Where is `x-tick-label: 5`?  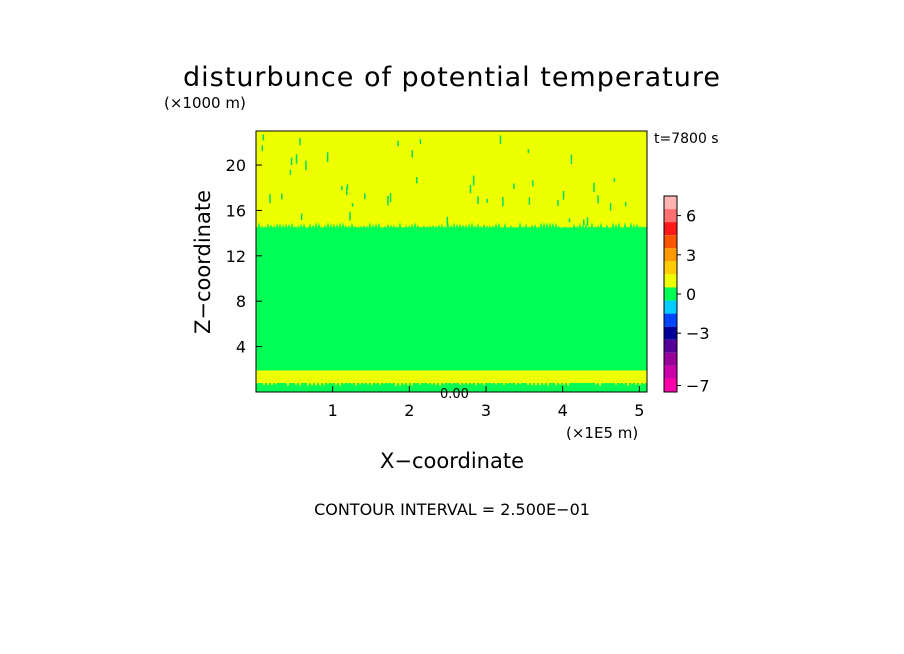 x-tick-label: 5 is located at coordinates (639, 410).